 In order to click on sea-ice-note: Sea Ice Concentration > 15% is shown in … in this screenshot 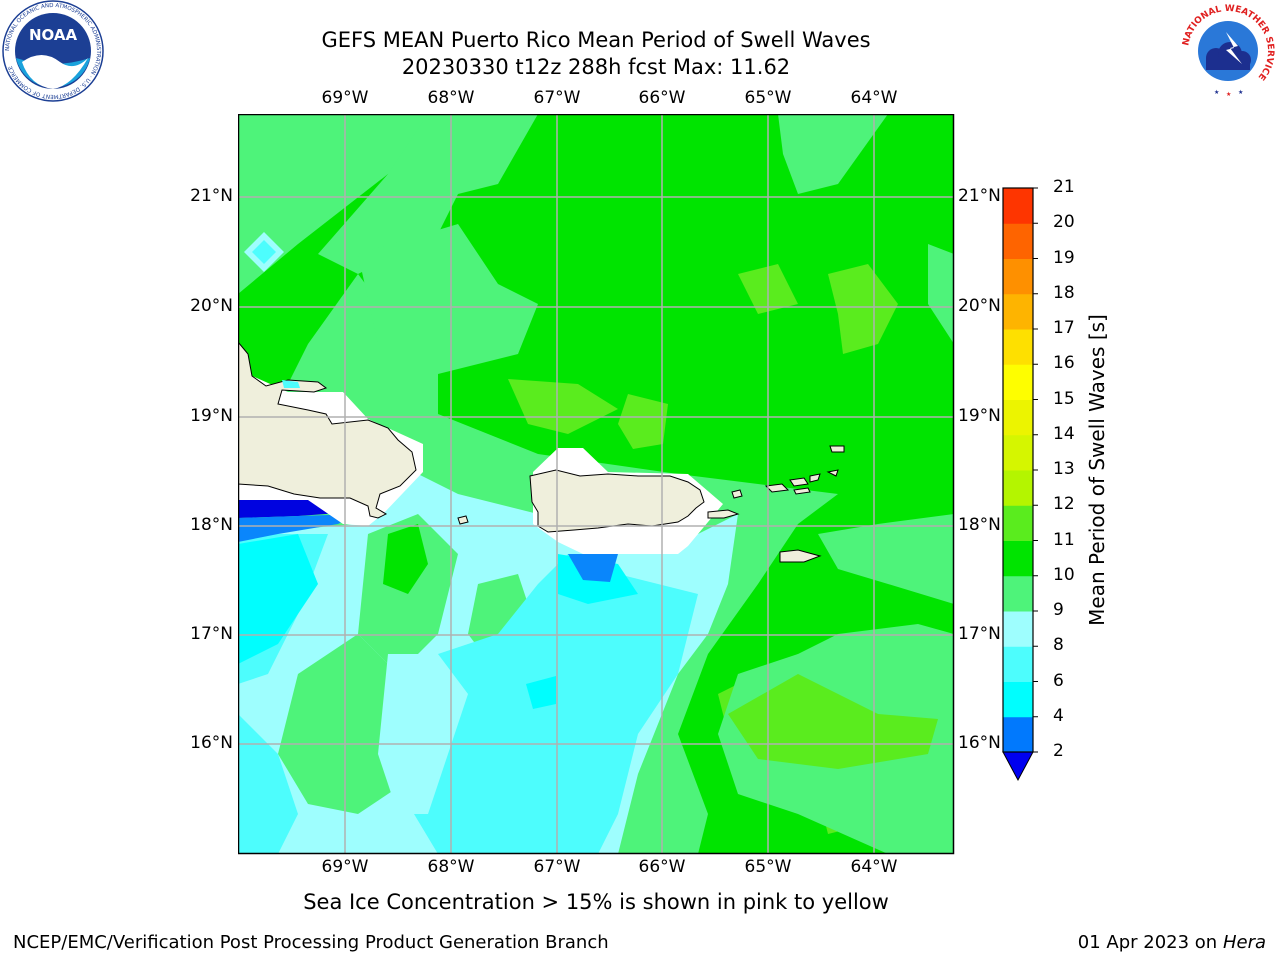, I will do `click(596, 902)`.